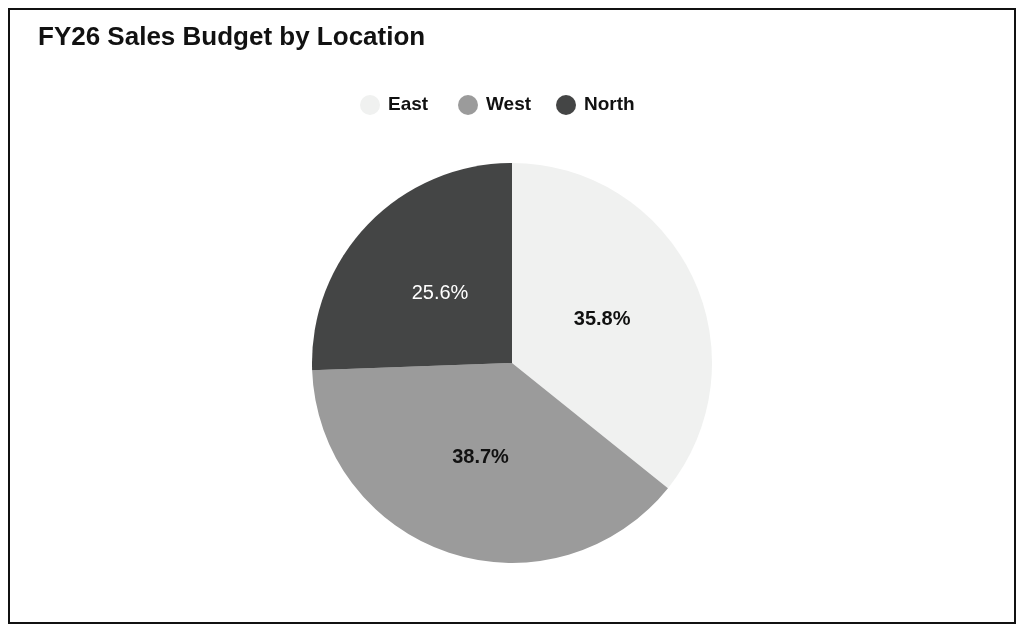 The width and height of the screenshot is (1024, 632). I want to click on legend-label: West, so click(509, 104).